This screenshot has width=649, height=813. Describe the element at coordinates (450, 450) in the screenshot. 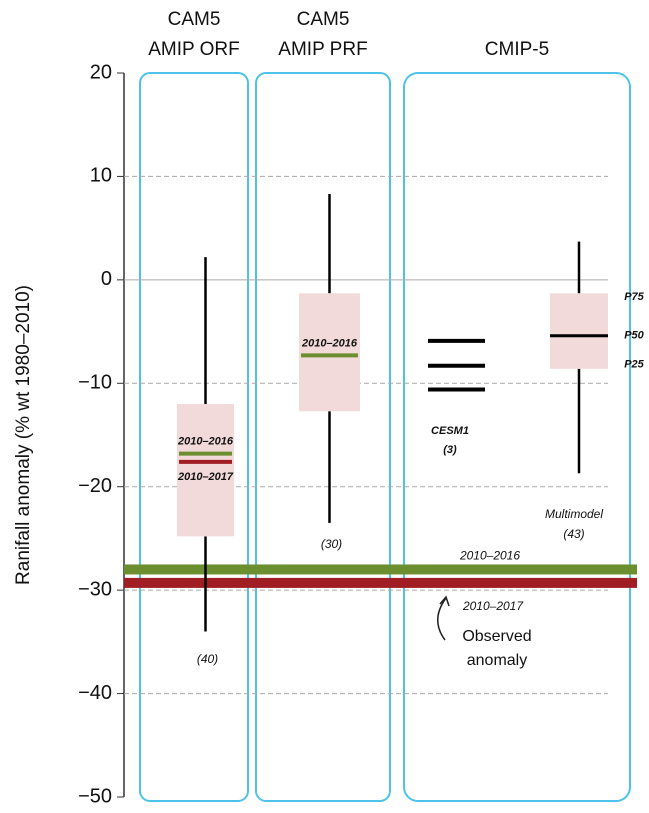

I see `count-label: (3)` at that location.